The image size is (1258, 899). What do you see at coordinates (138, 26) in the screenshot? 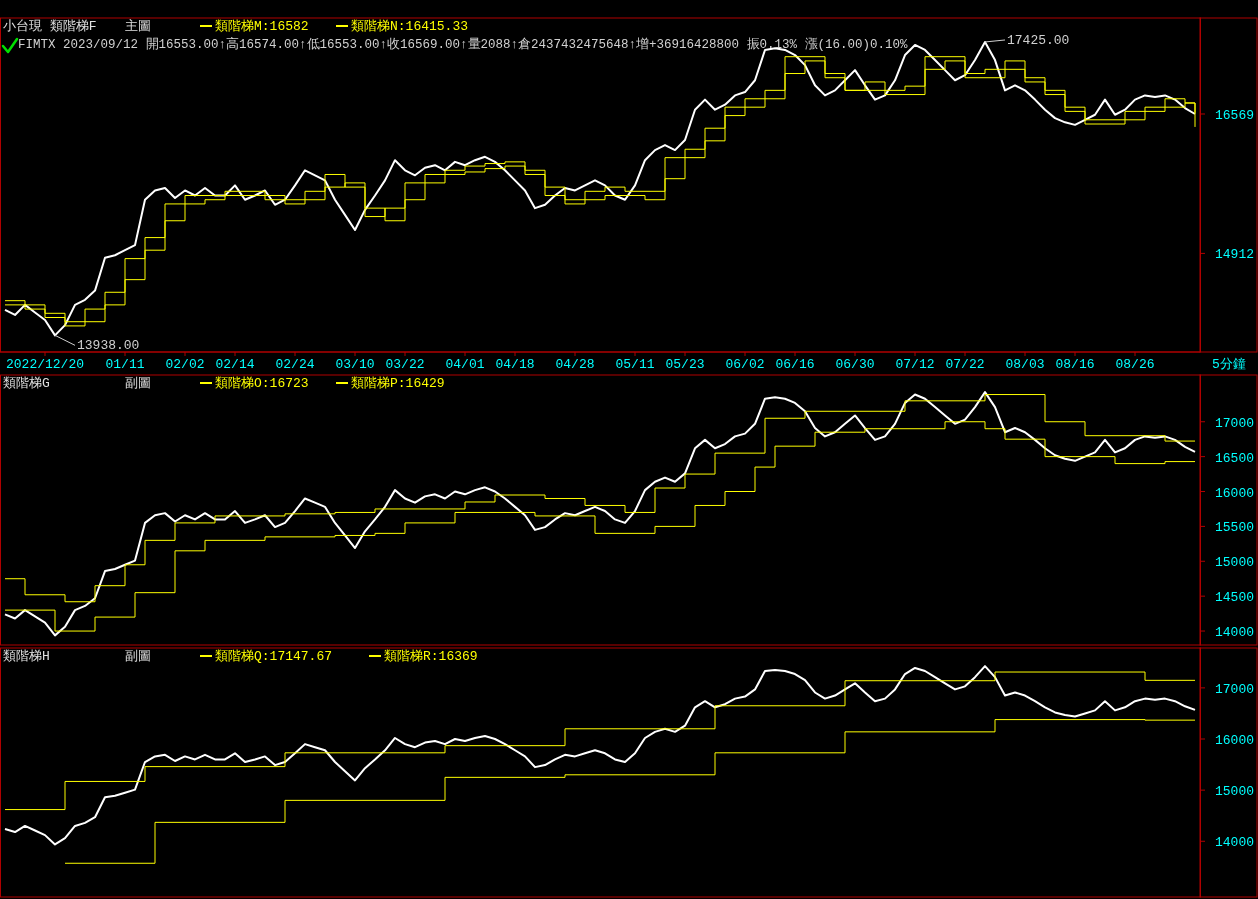
I see `chart-subtitle: 主圖` at bounding box center [138, 26].